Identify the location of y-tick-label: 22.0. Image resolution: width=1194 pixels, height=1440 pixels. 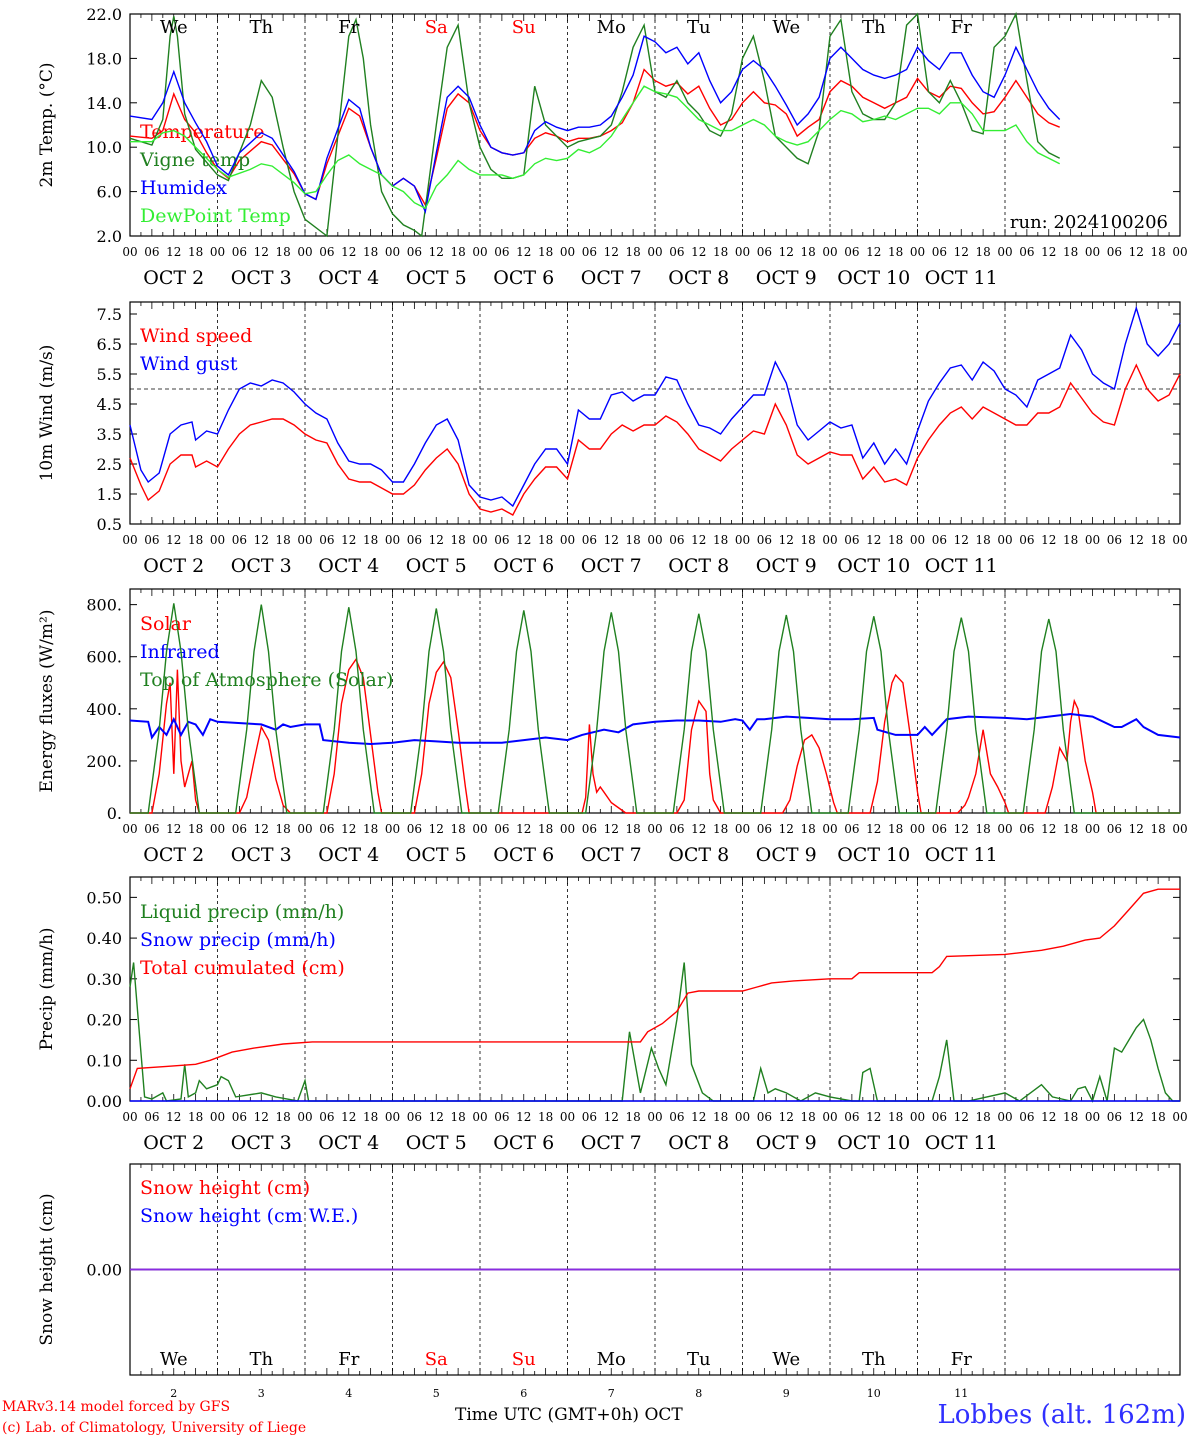
(104, 14).